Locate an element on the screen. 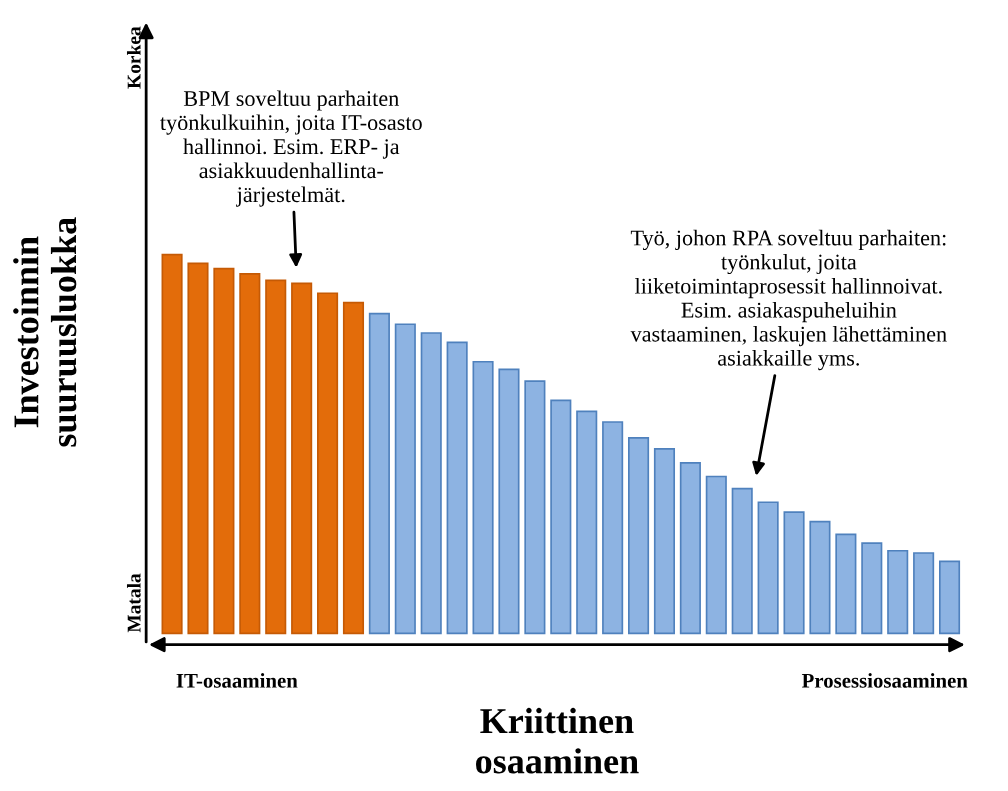  text: Matala is located at coordinates (133, 603).